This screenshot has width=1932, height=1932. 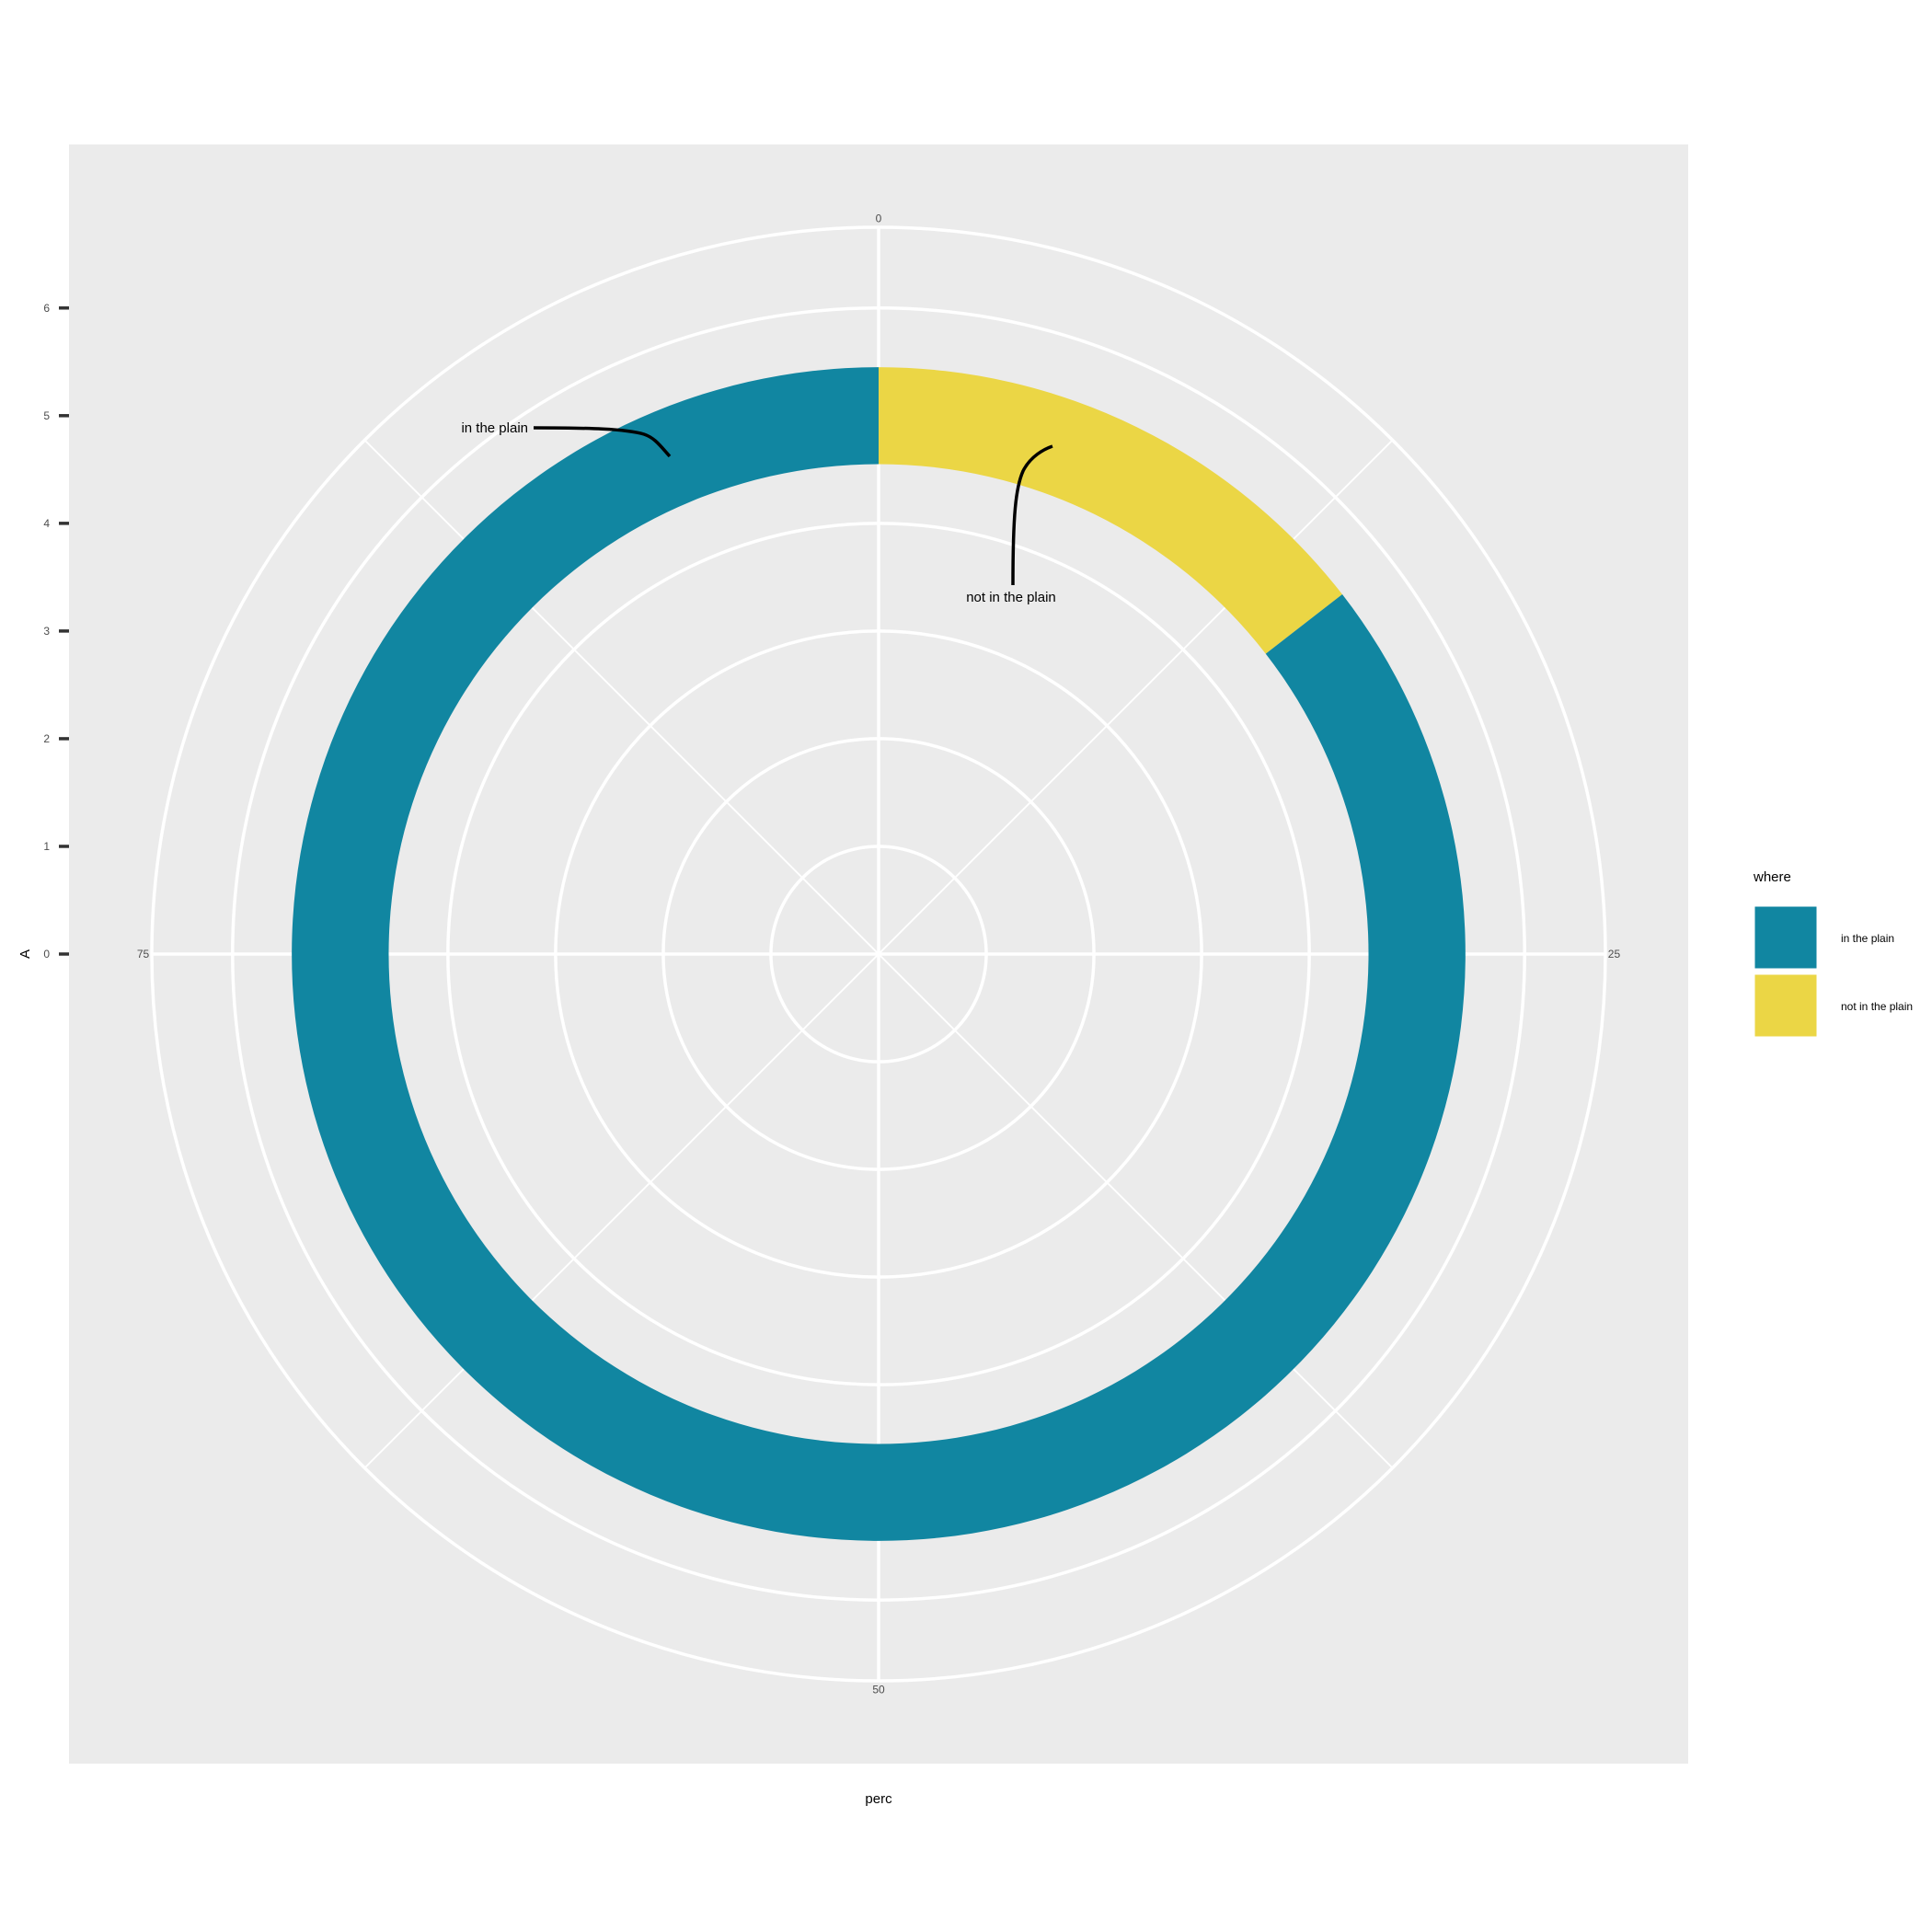 I want to click on theta-tick-label: 50, so click(x=878, y=1689).